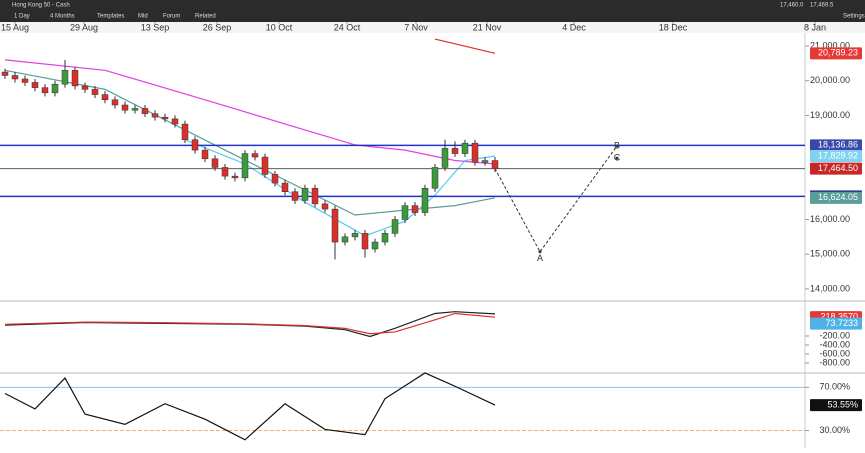 The height and width of the screenshot is (453, 865). What do you see at coordinates (279, 27) in the screenshot?
I see `x-tick-label: 10 Oct` at bounding box center [279, 27].